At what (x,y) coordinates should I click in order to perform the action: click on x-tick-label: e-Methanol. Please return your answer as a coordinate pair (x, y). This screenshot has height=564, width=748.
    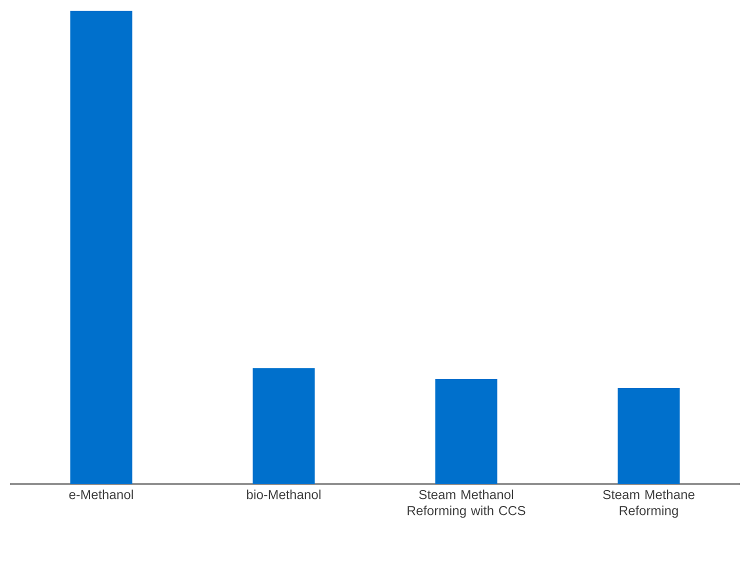
    Looking at the image, I should click on (101, 495).